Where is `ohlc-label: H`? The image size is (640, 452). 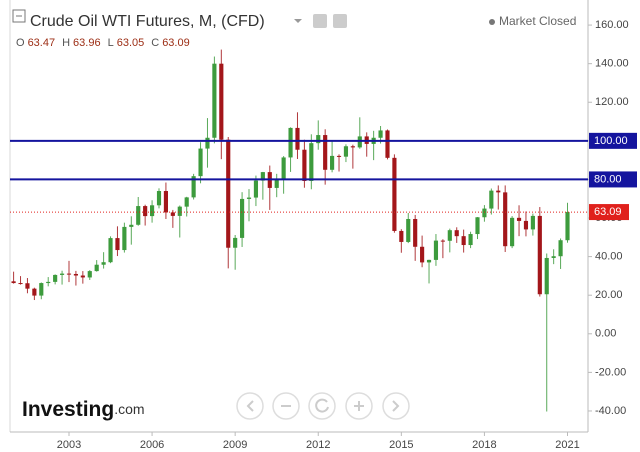 ohlc-label: H is located at coordinates (66, 43).